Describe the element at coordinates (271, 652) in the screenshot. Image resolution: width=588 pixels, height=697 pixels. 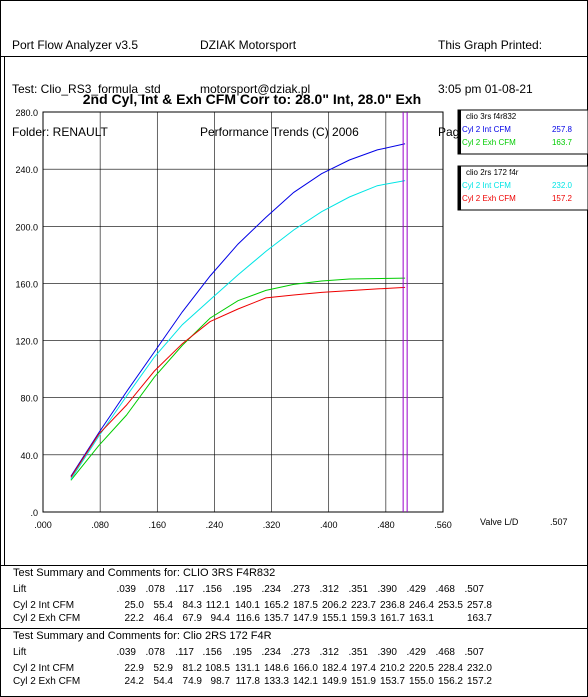
I see `table-cell: .234` at that location.